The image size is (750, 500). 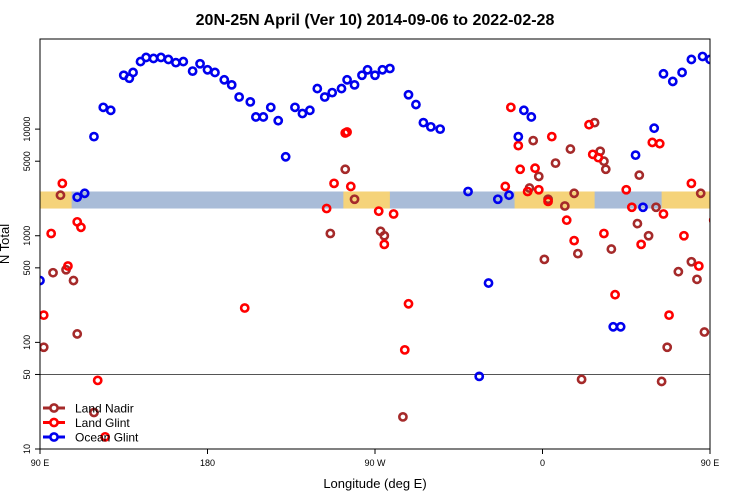 I want to click on legend-marker, so click(x=54, y=408).